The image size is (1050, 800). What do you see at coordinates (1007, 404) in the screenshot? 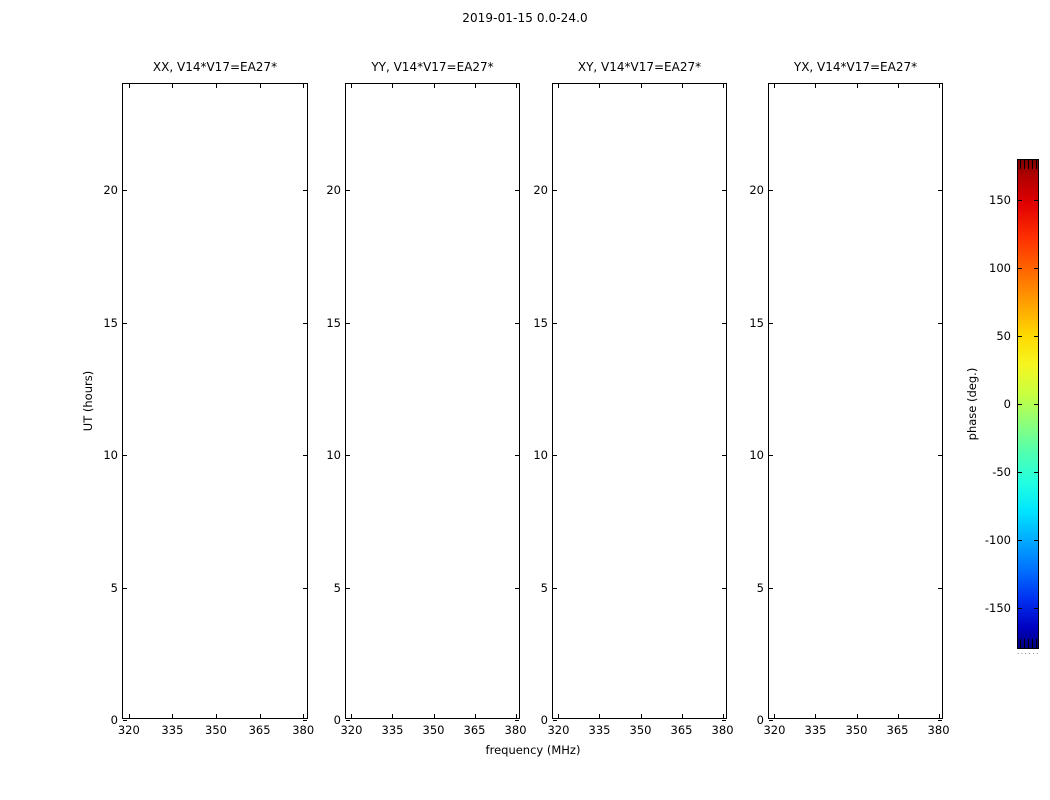
I see `colorbar-tick-label: 0` at bounding box center [1007, 404].